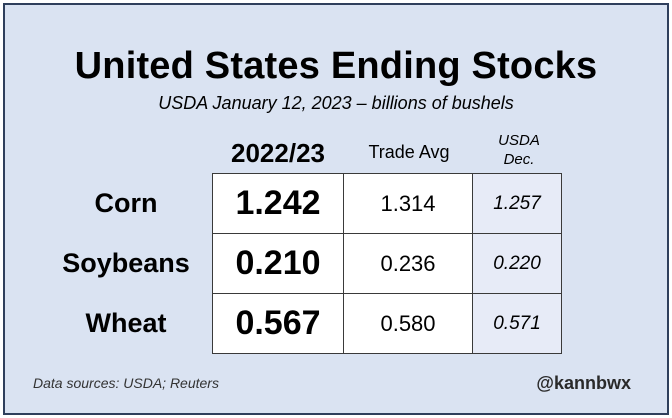 This screenshot has height=418, width=672. Describe the element at coordinates (519, 140) in the screenshot. I see `column-header-usda-line1: USDA` at that location.